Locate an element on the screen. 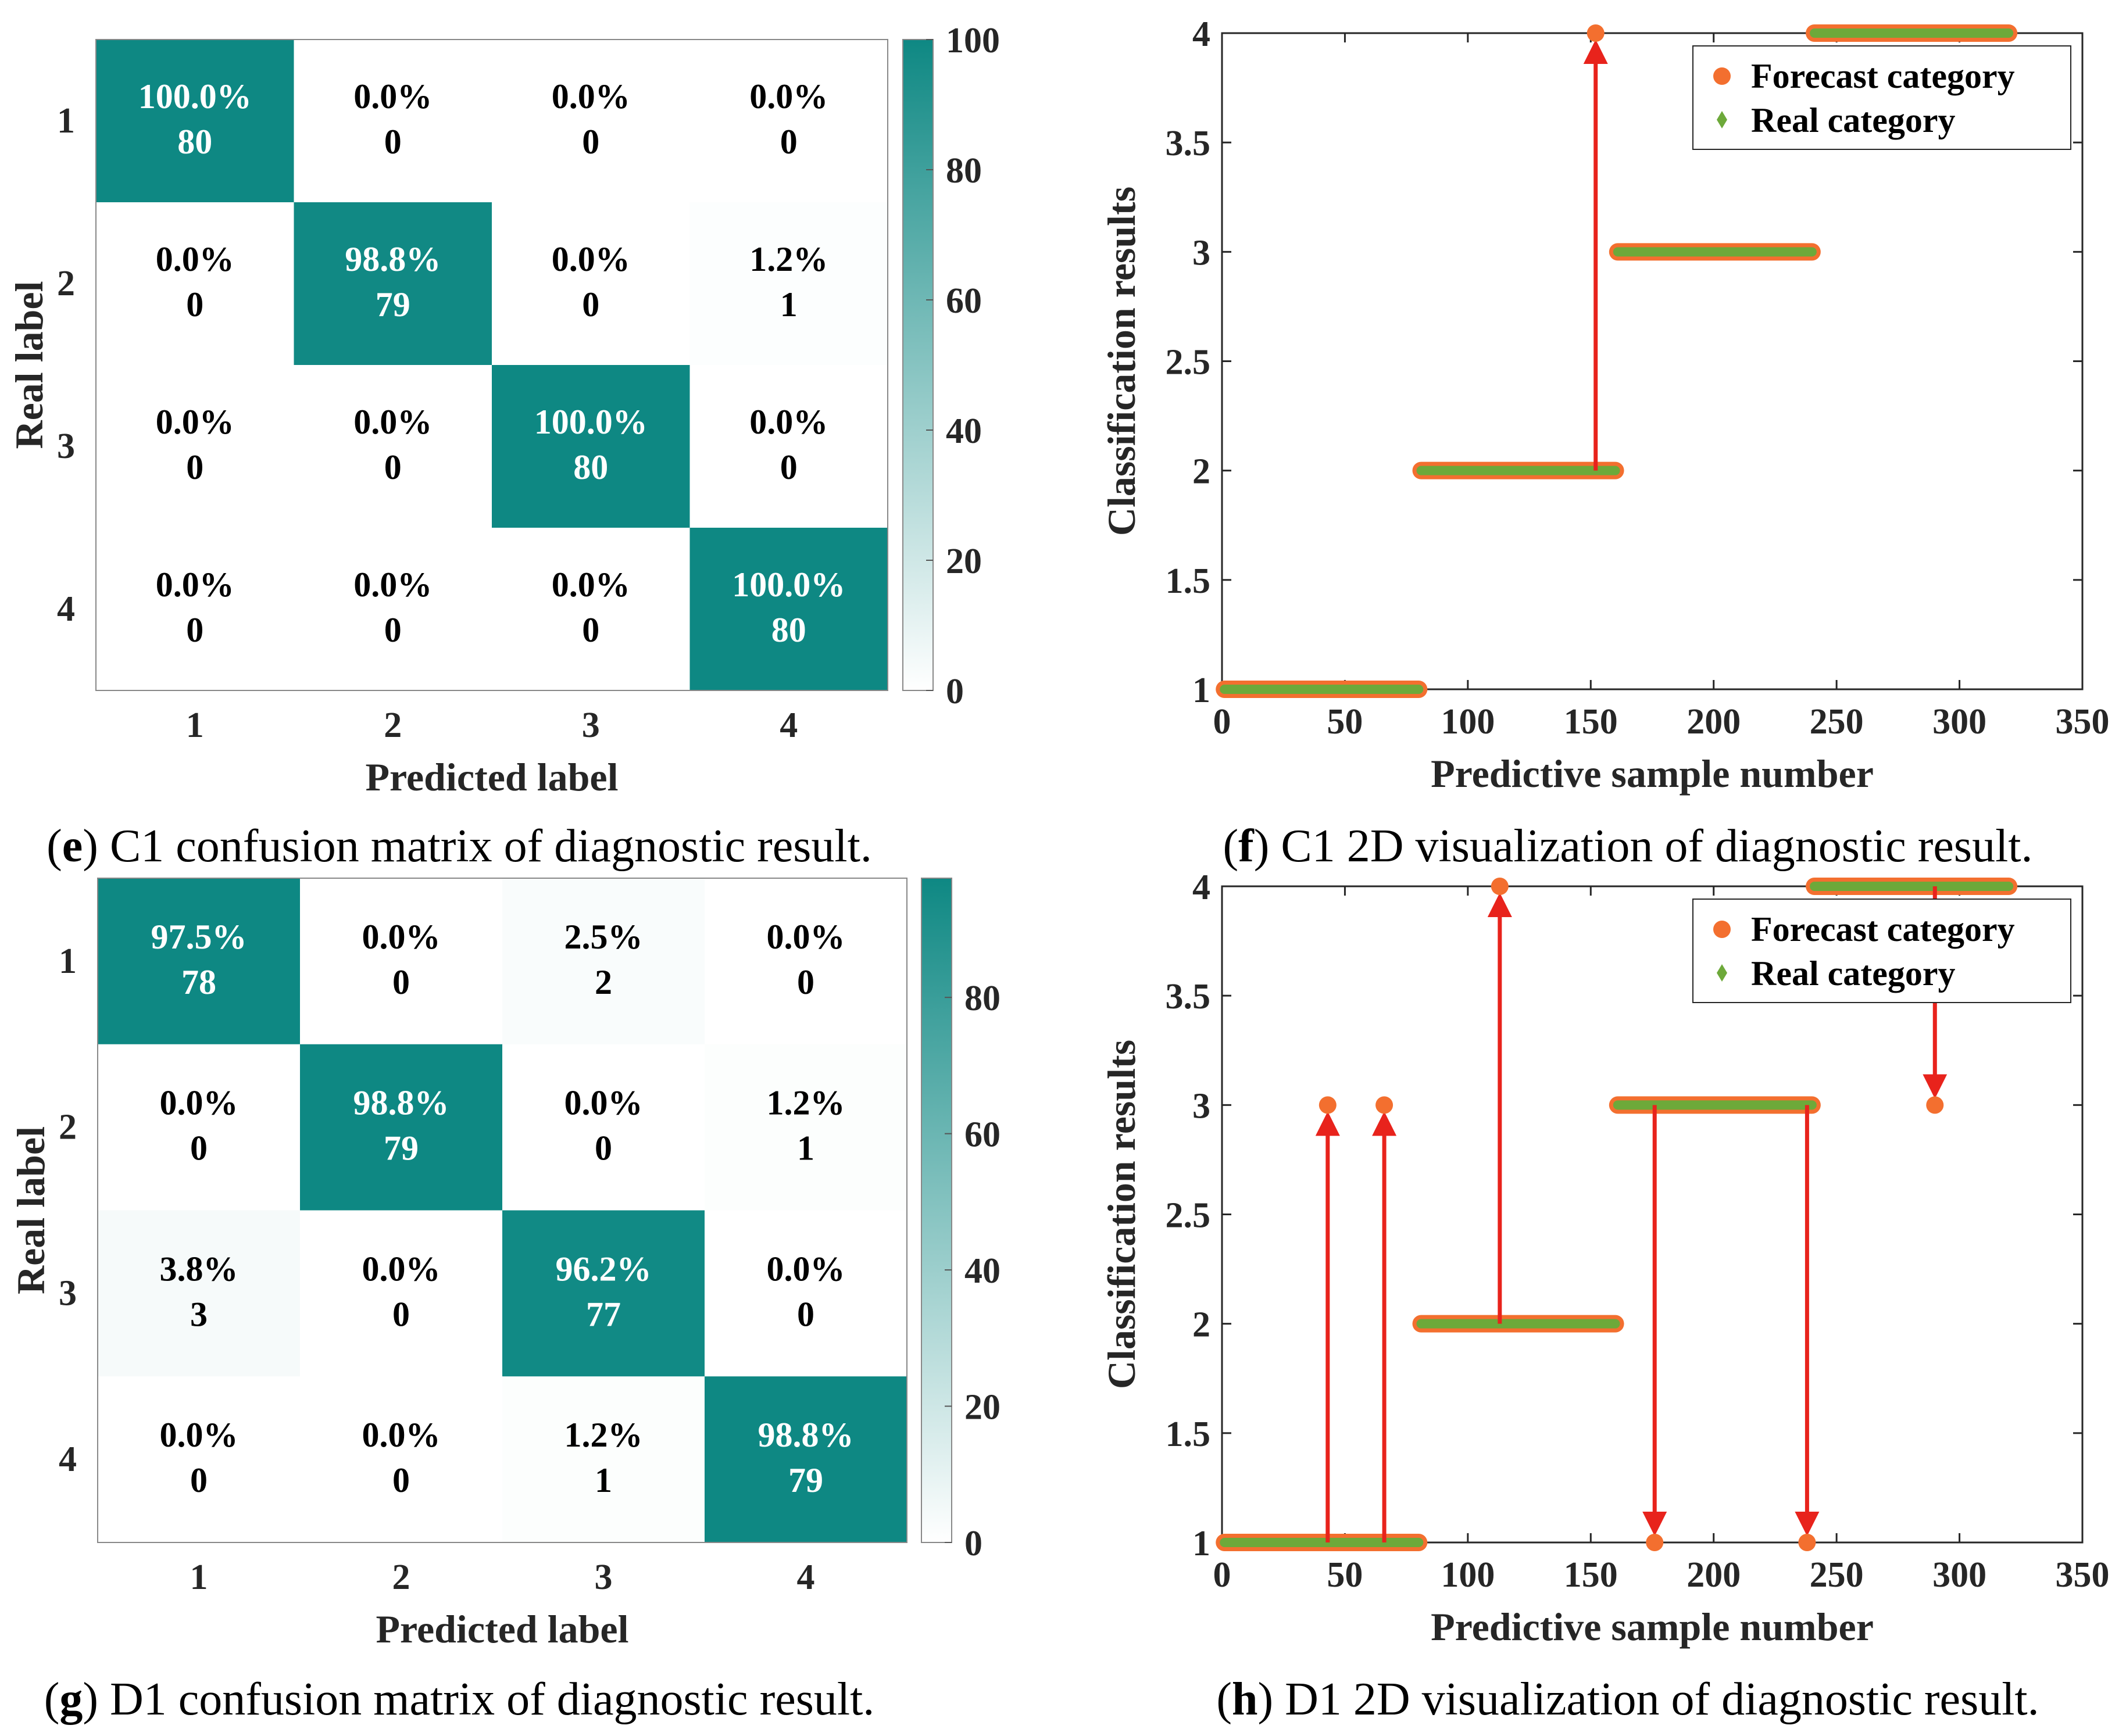 The height and width of the screenshot is (1736, 2126). colorbar is located at coordinates (918, 365).